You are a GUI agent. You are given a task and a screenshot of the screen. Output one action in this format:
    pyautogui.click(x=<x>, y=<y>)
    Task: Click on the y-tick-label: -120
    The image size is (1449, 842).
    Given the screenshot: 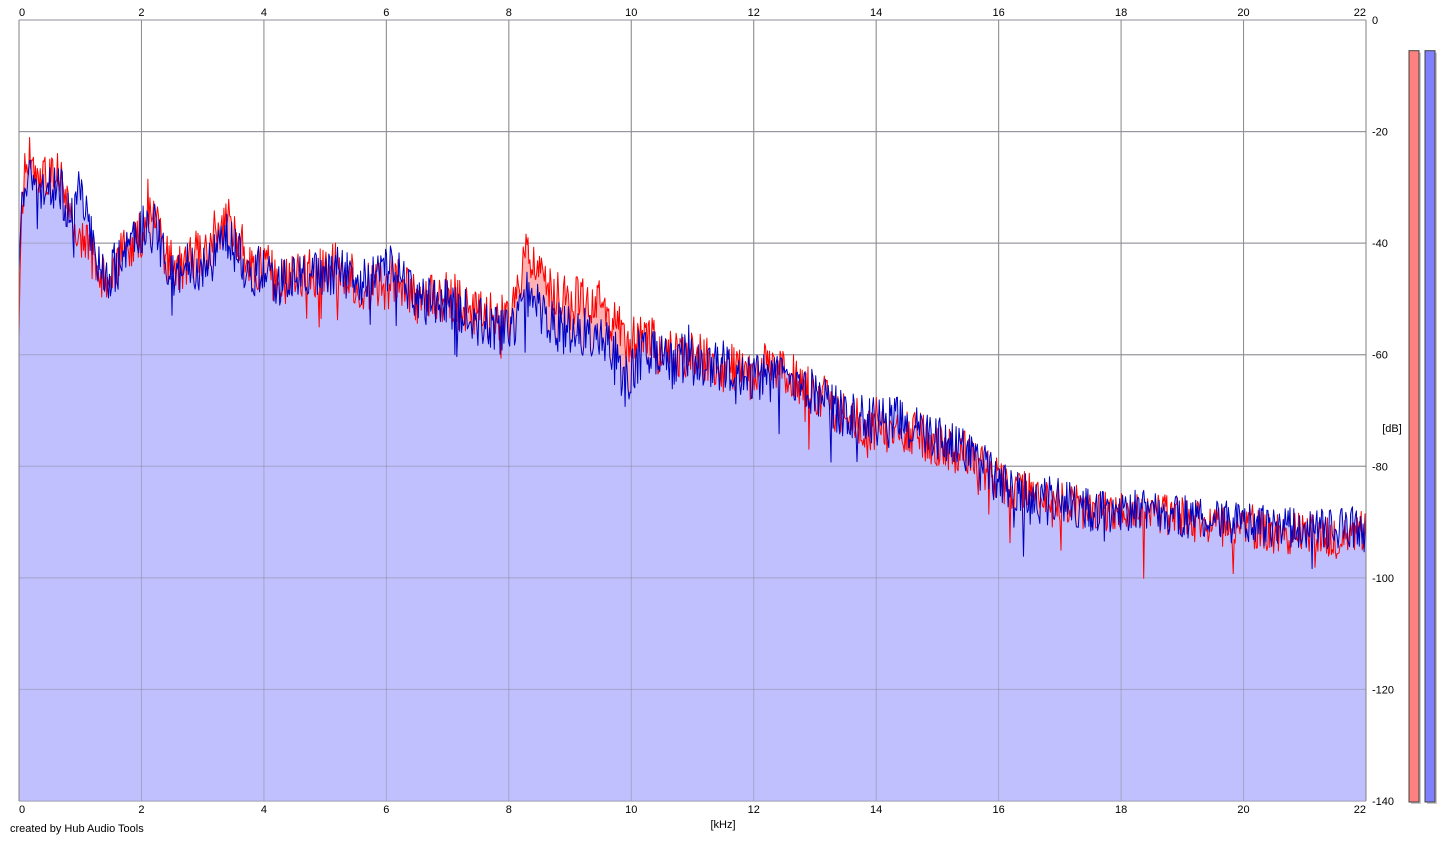 What is the action you would take?
    pyautogui.click(x=1383, y=690)
    